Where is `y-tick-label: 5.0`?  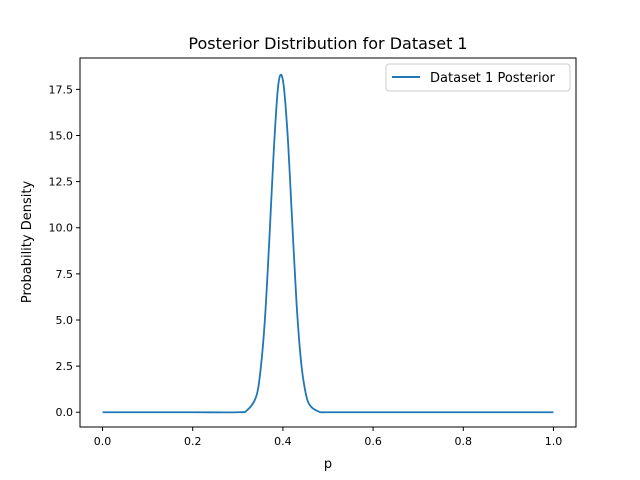
y-tick-label: 5.0 is located at coordinates (65, 320).